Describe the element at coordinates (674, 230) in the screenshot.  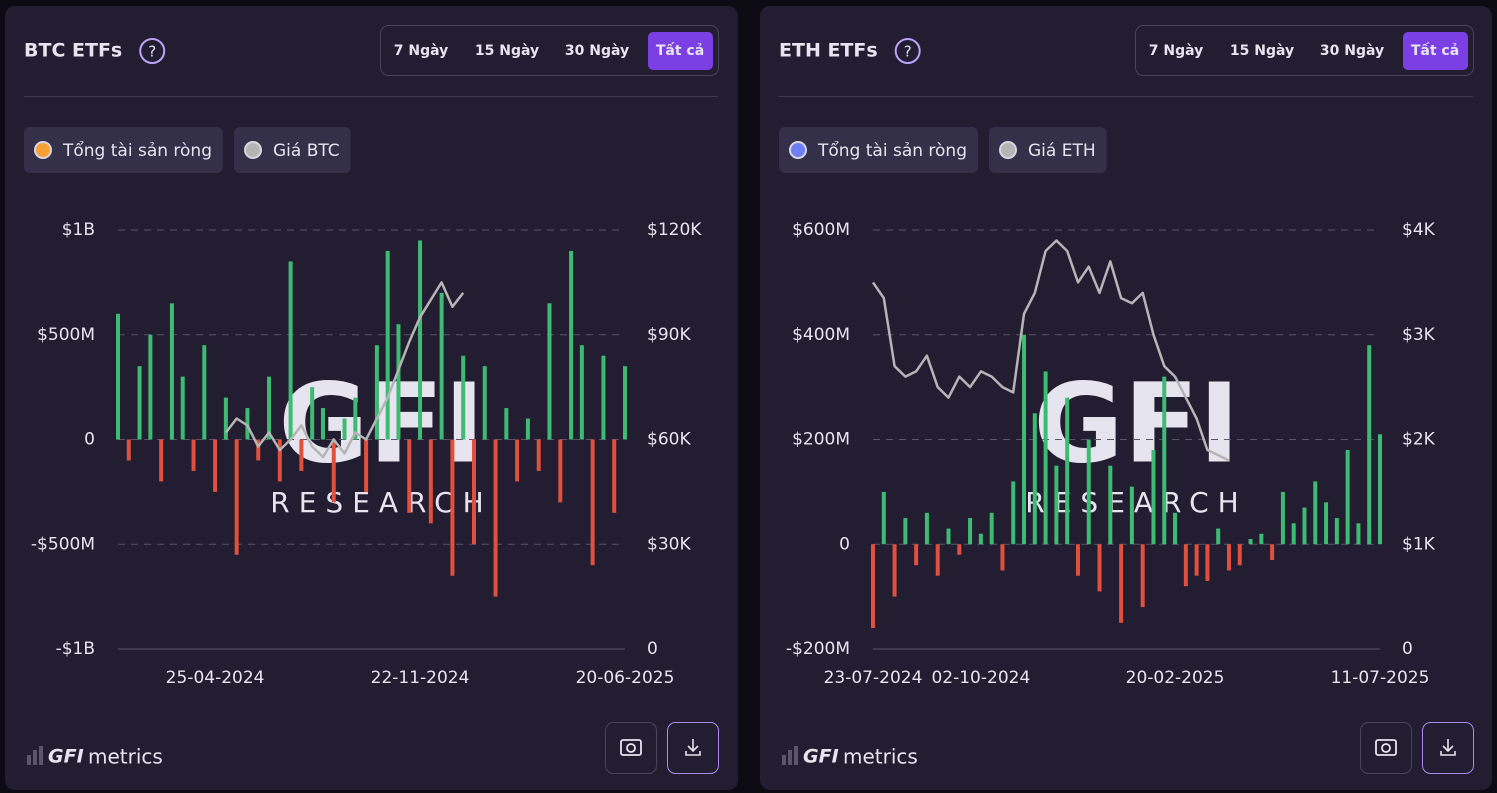
I see `y2-tick-label: $120K` at that location.